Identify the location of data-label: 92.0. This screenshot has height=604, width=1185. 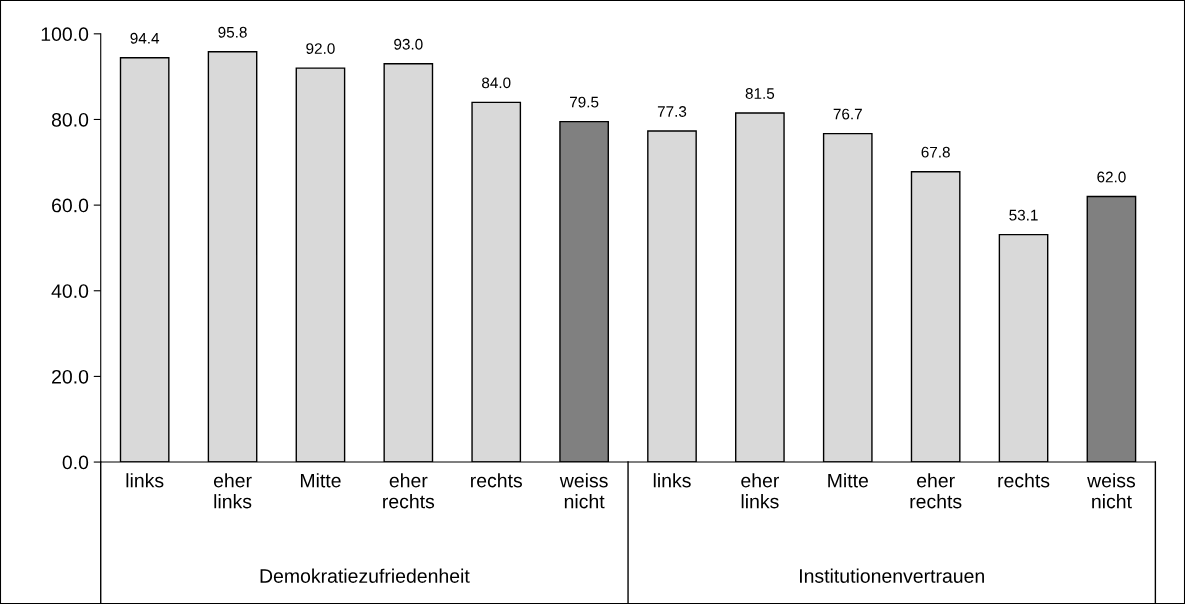
(320, 48).